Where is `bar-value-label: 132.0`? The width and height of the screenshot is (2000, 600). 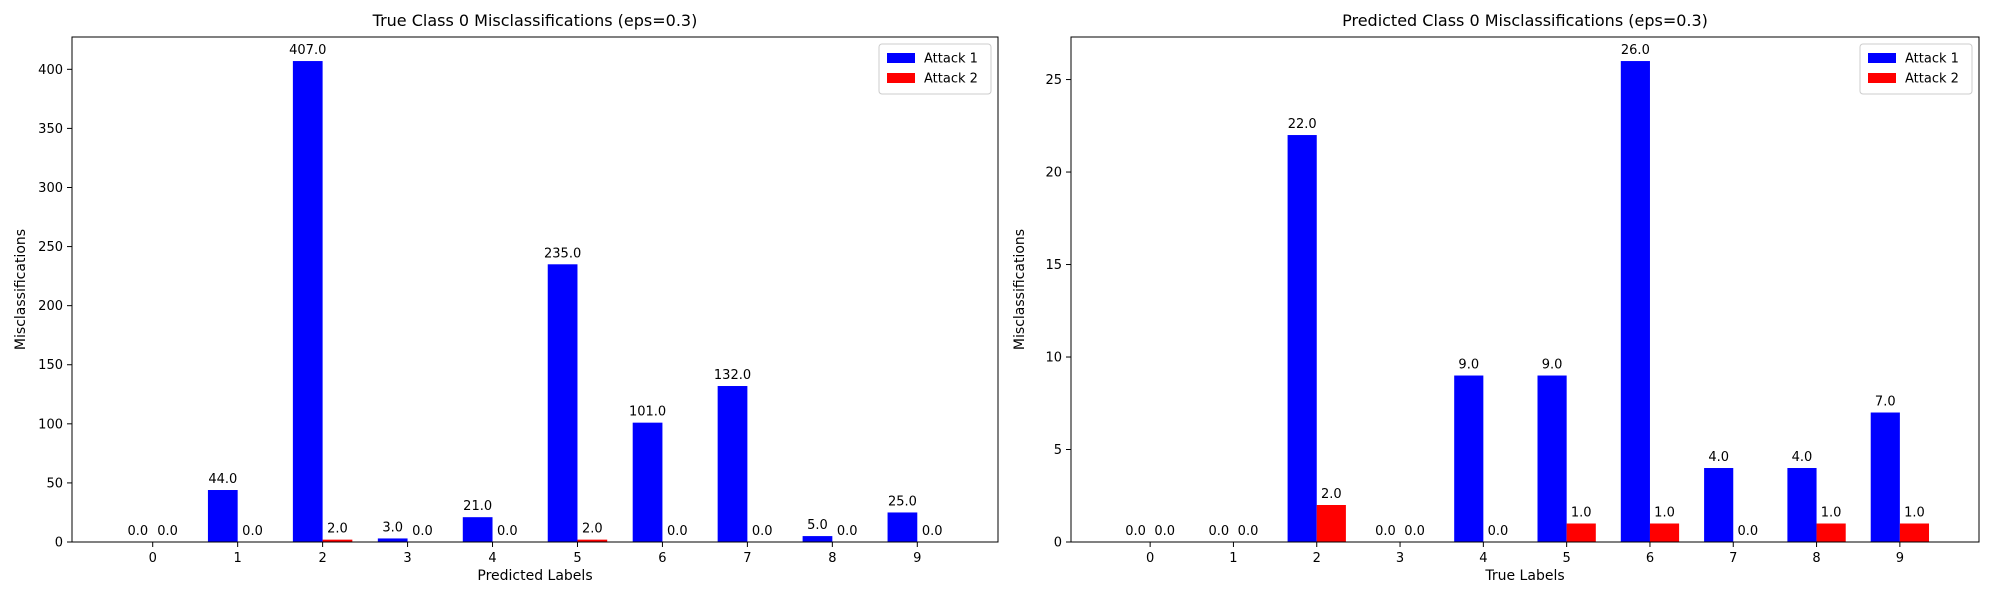
bar-value-label: 132.0 is located at coordinates (732, 375).